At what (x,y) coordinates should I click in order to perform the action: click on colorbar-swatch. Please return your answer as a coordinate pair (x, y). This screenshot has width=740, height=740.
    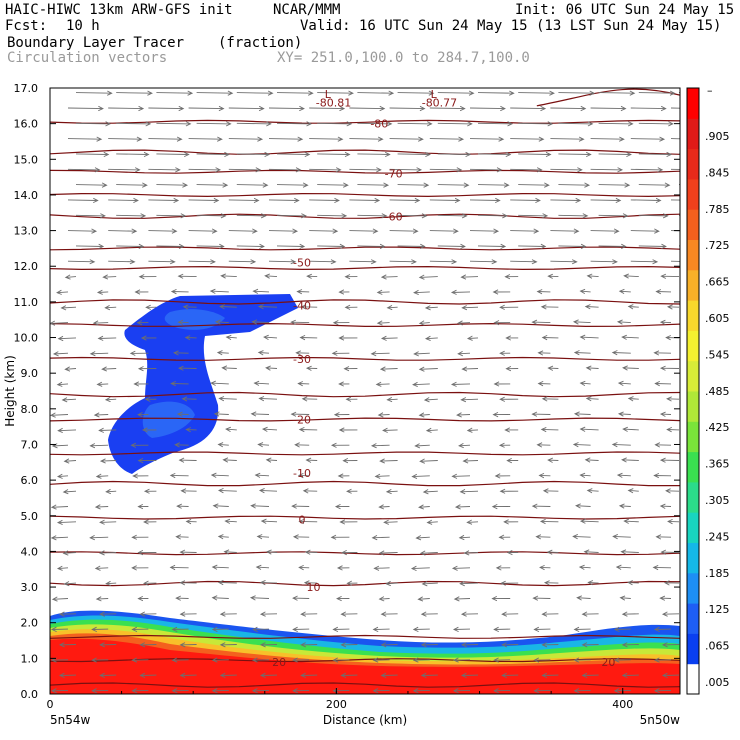
    Looking at the image, I should click on (693, 103).